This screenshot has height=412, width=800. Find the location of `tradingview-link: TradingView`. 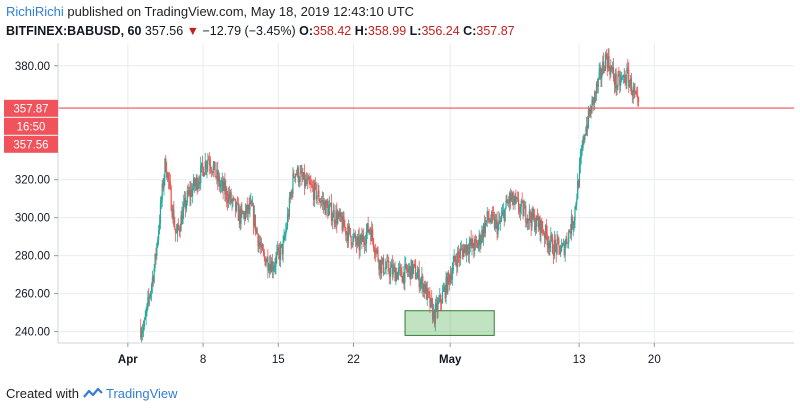

tradingview-link: TradingView is located at coordinates (141, 393).